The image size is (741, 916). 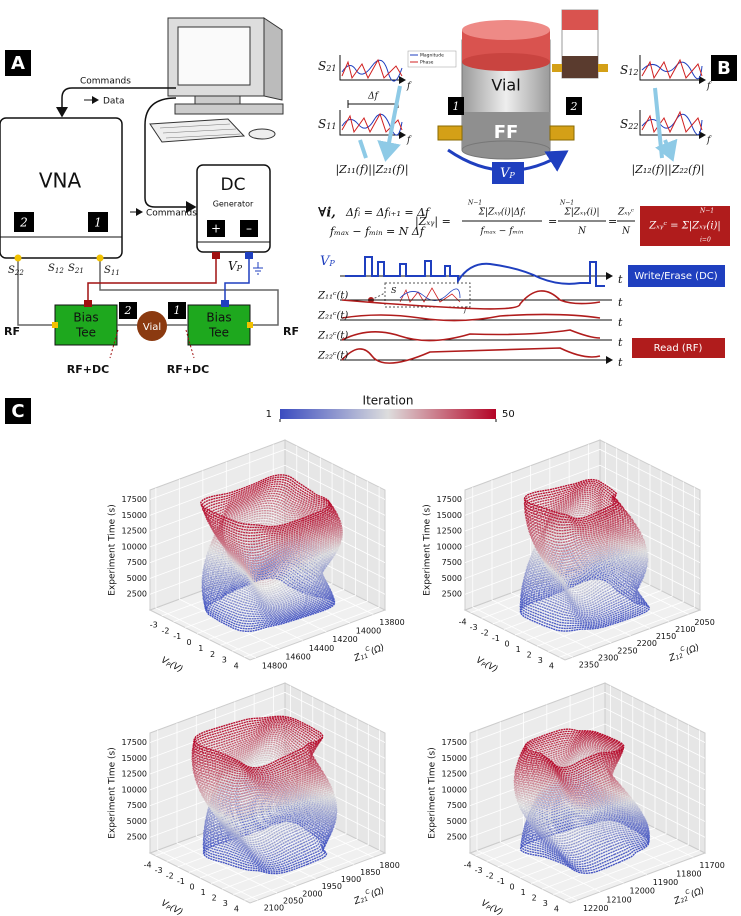 I want to click on z-tick-label: 15000, so click(x=134, y=758).